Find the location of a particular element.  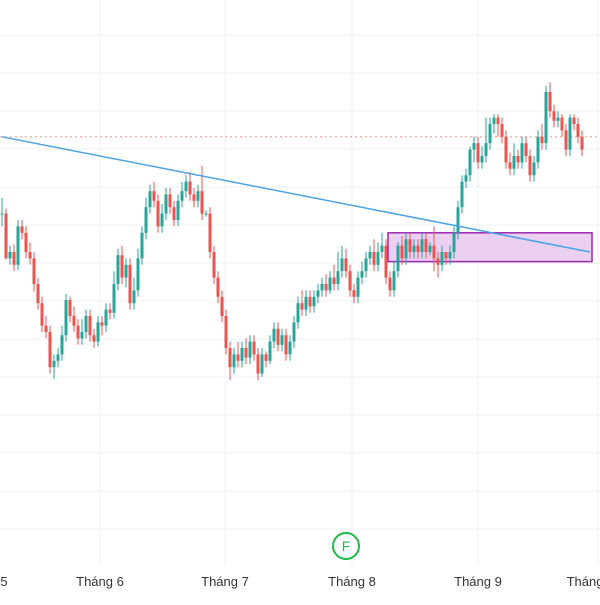

marker-circle is located at coordinates (346, 546).